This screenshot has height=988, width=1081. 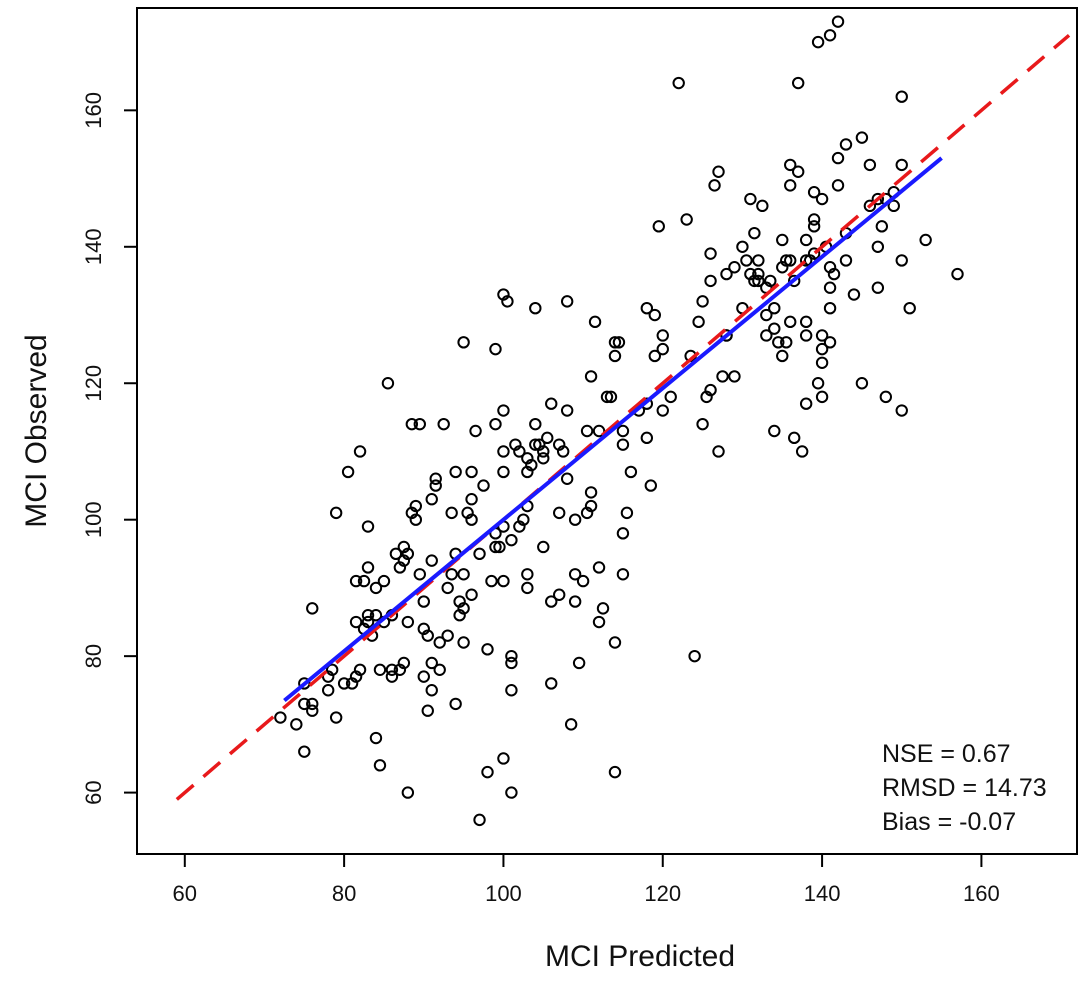 What do you see at coordinates (640, 956) in the screenshot?
I see `x-axis-title: MCI Predicted` at bounding box center [640, 956].